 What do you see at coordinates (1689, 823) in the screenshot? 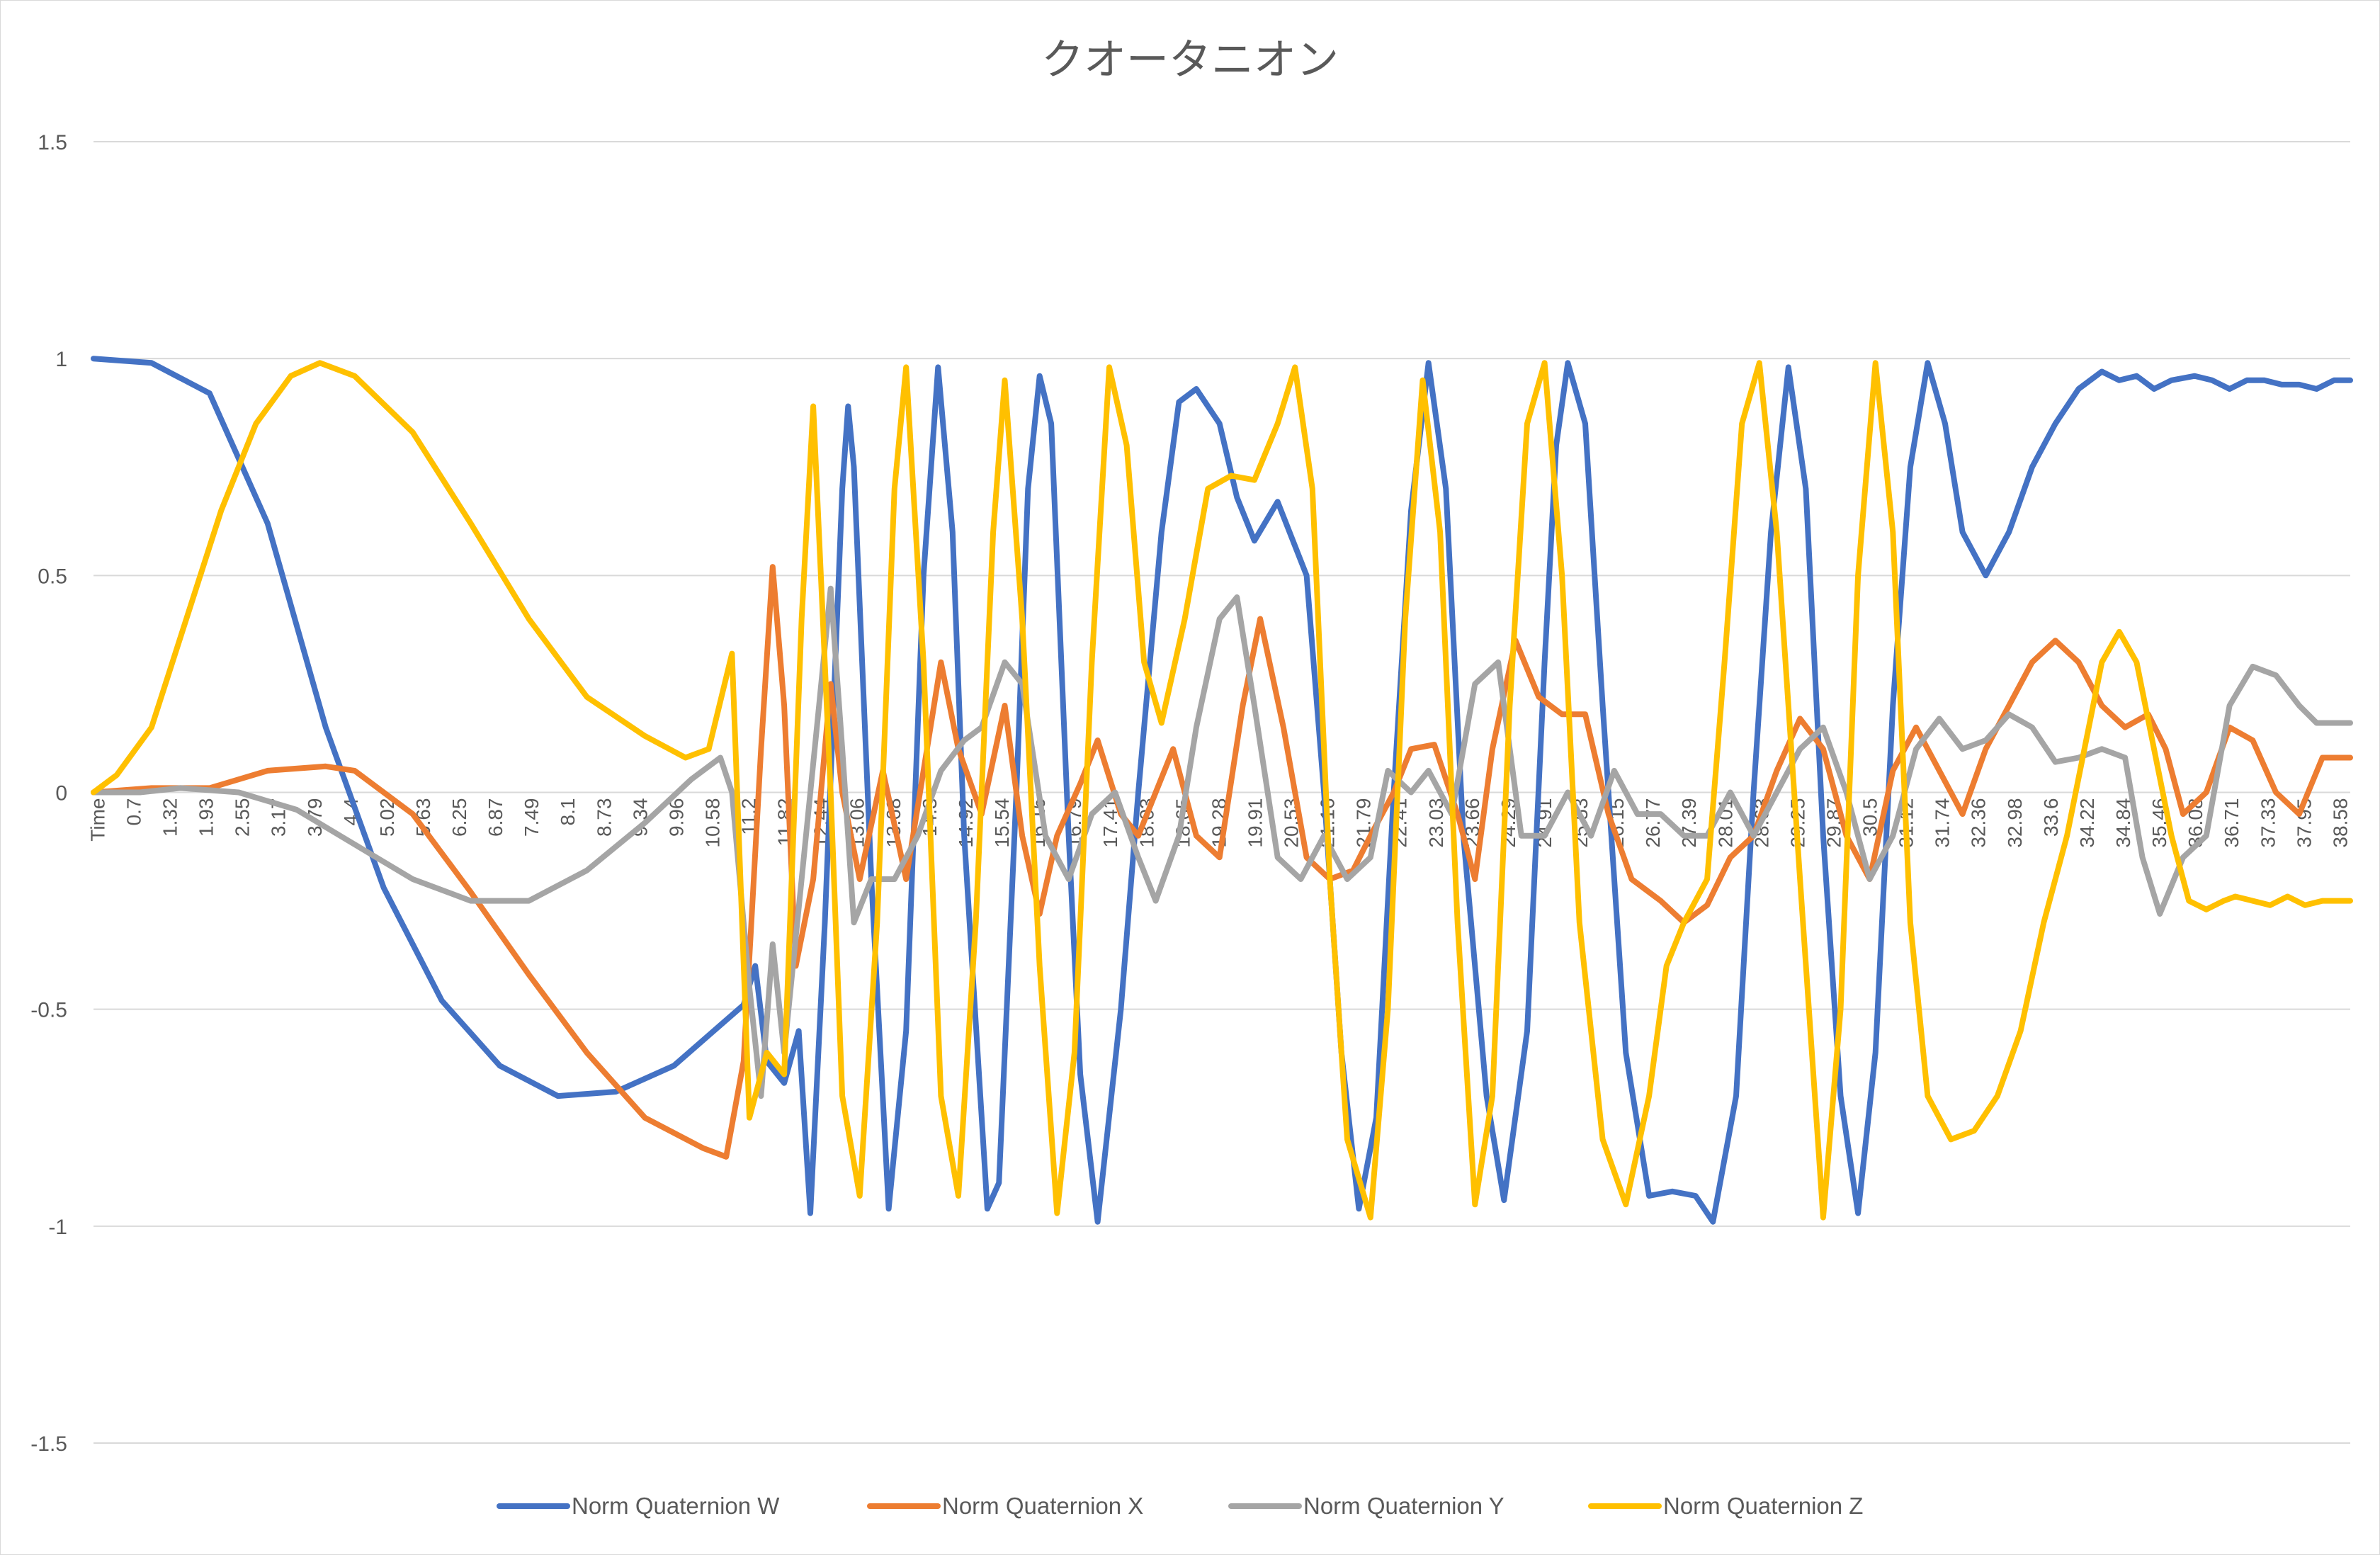
I see `x-tick-label: 27.39` at bounding box center [1689, 823].